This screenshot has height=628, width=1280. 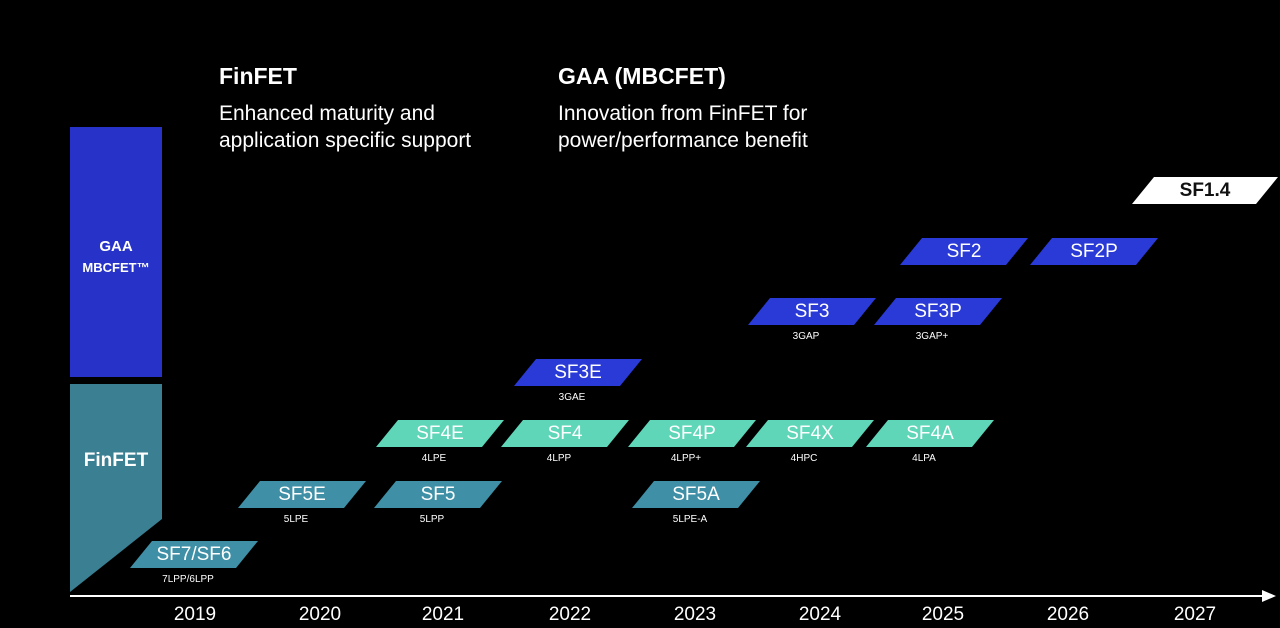 I want to click on node-sf4p: SF4P, so click(x=692, y=433).